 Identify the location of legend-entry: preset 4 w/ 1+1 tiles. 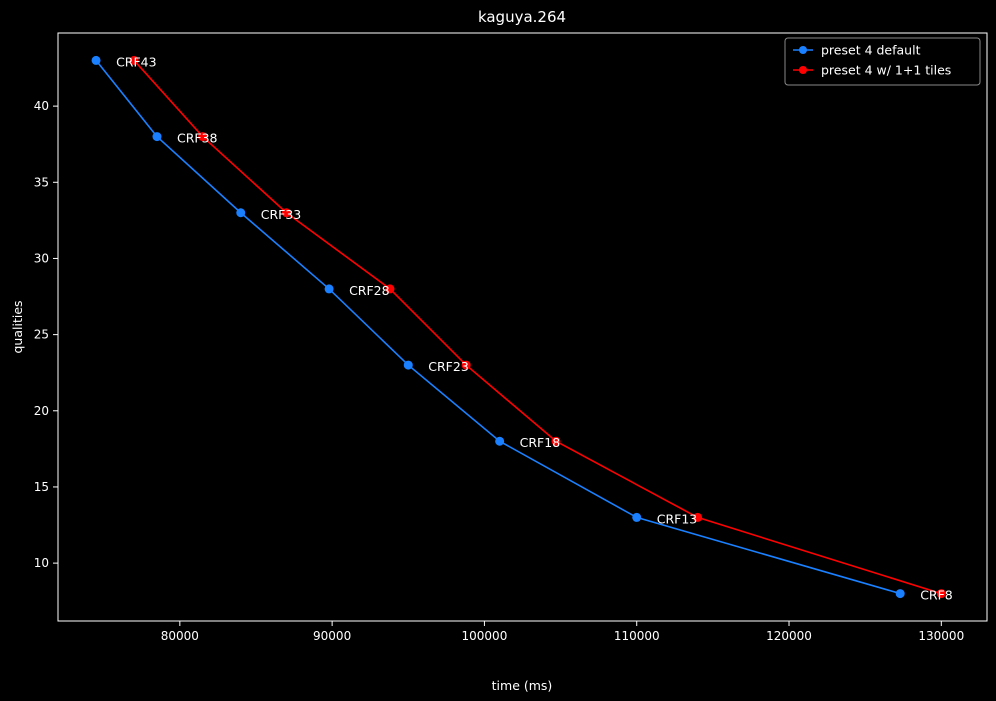
(886, 70).